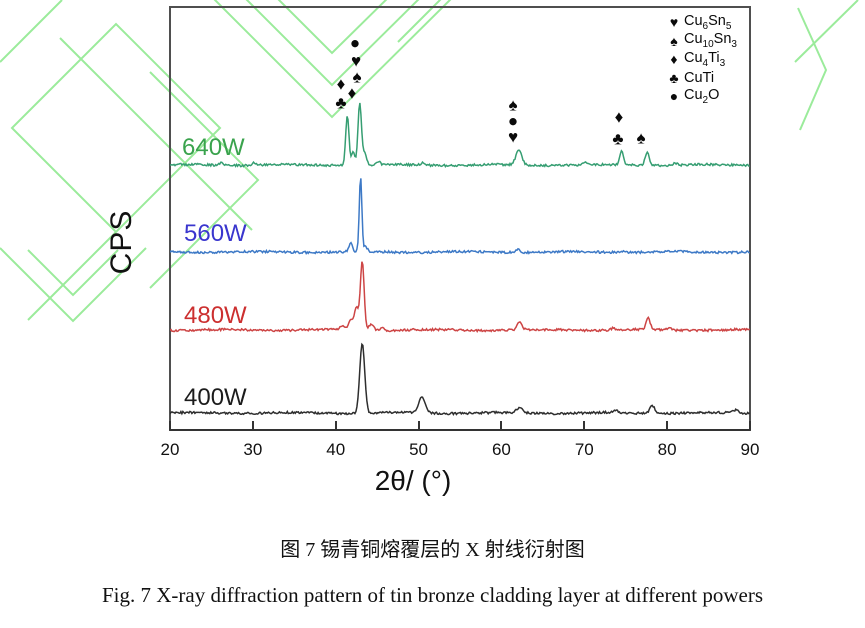  I want to click on legend-phase-formula: Cu10Sn3, so click(710, 41).